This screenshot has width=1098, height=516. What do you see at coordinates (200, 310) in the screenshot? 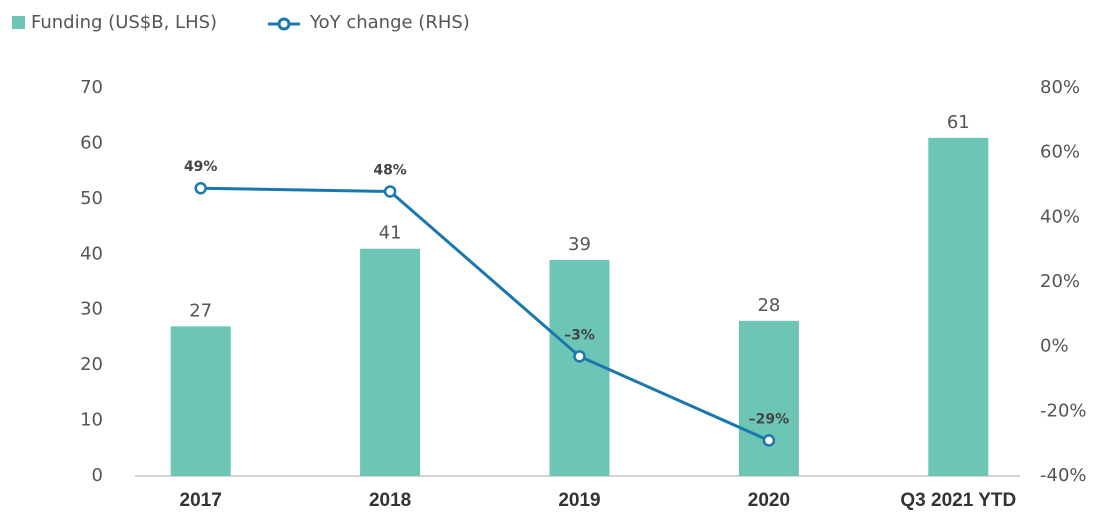
I see `bar-value-label: 27` at bounding box center [200, 310].